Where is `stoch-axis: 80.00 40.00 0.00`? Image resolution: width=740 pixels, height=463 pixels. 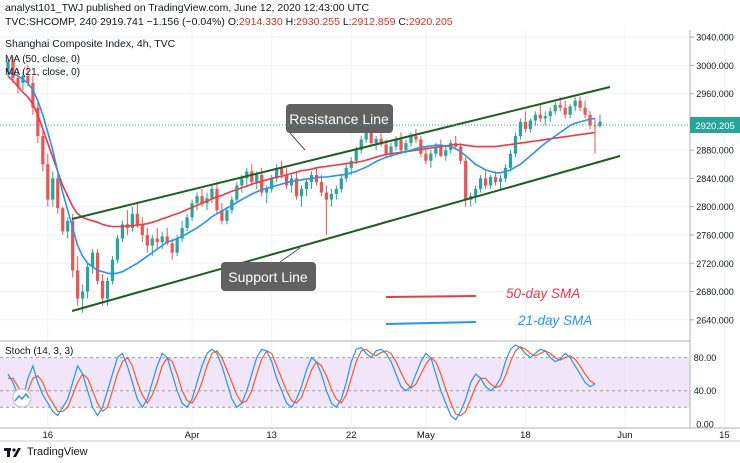
stoch-axis: 80.00 40.00 0.00 is located at coordinates (705, 391).